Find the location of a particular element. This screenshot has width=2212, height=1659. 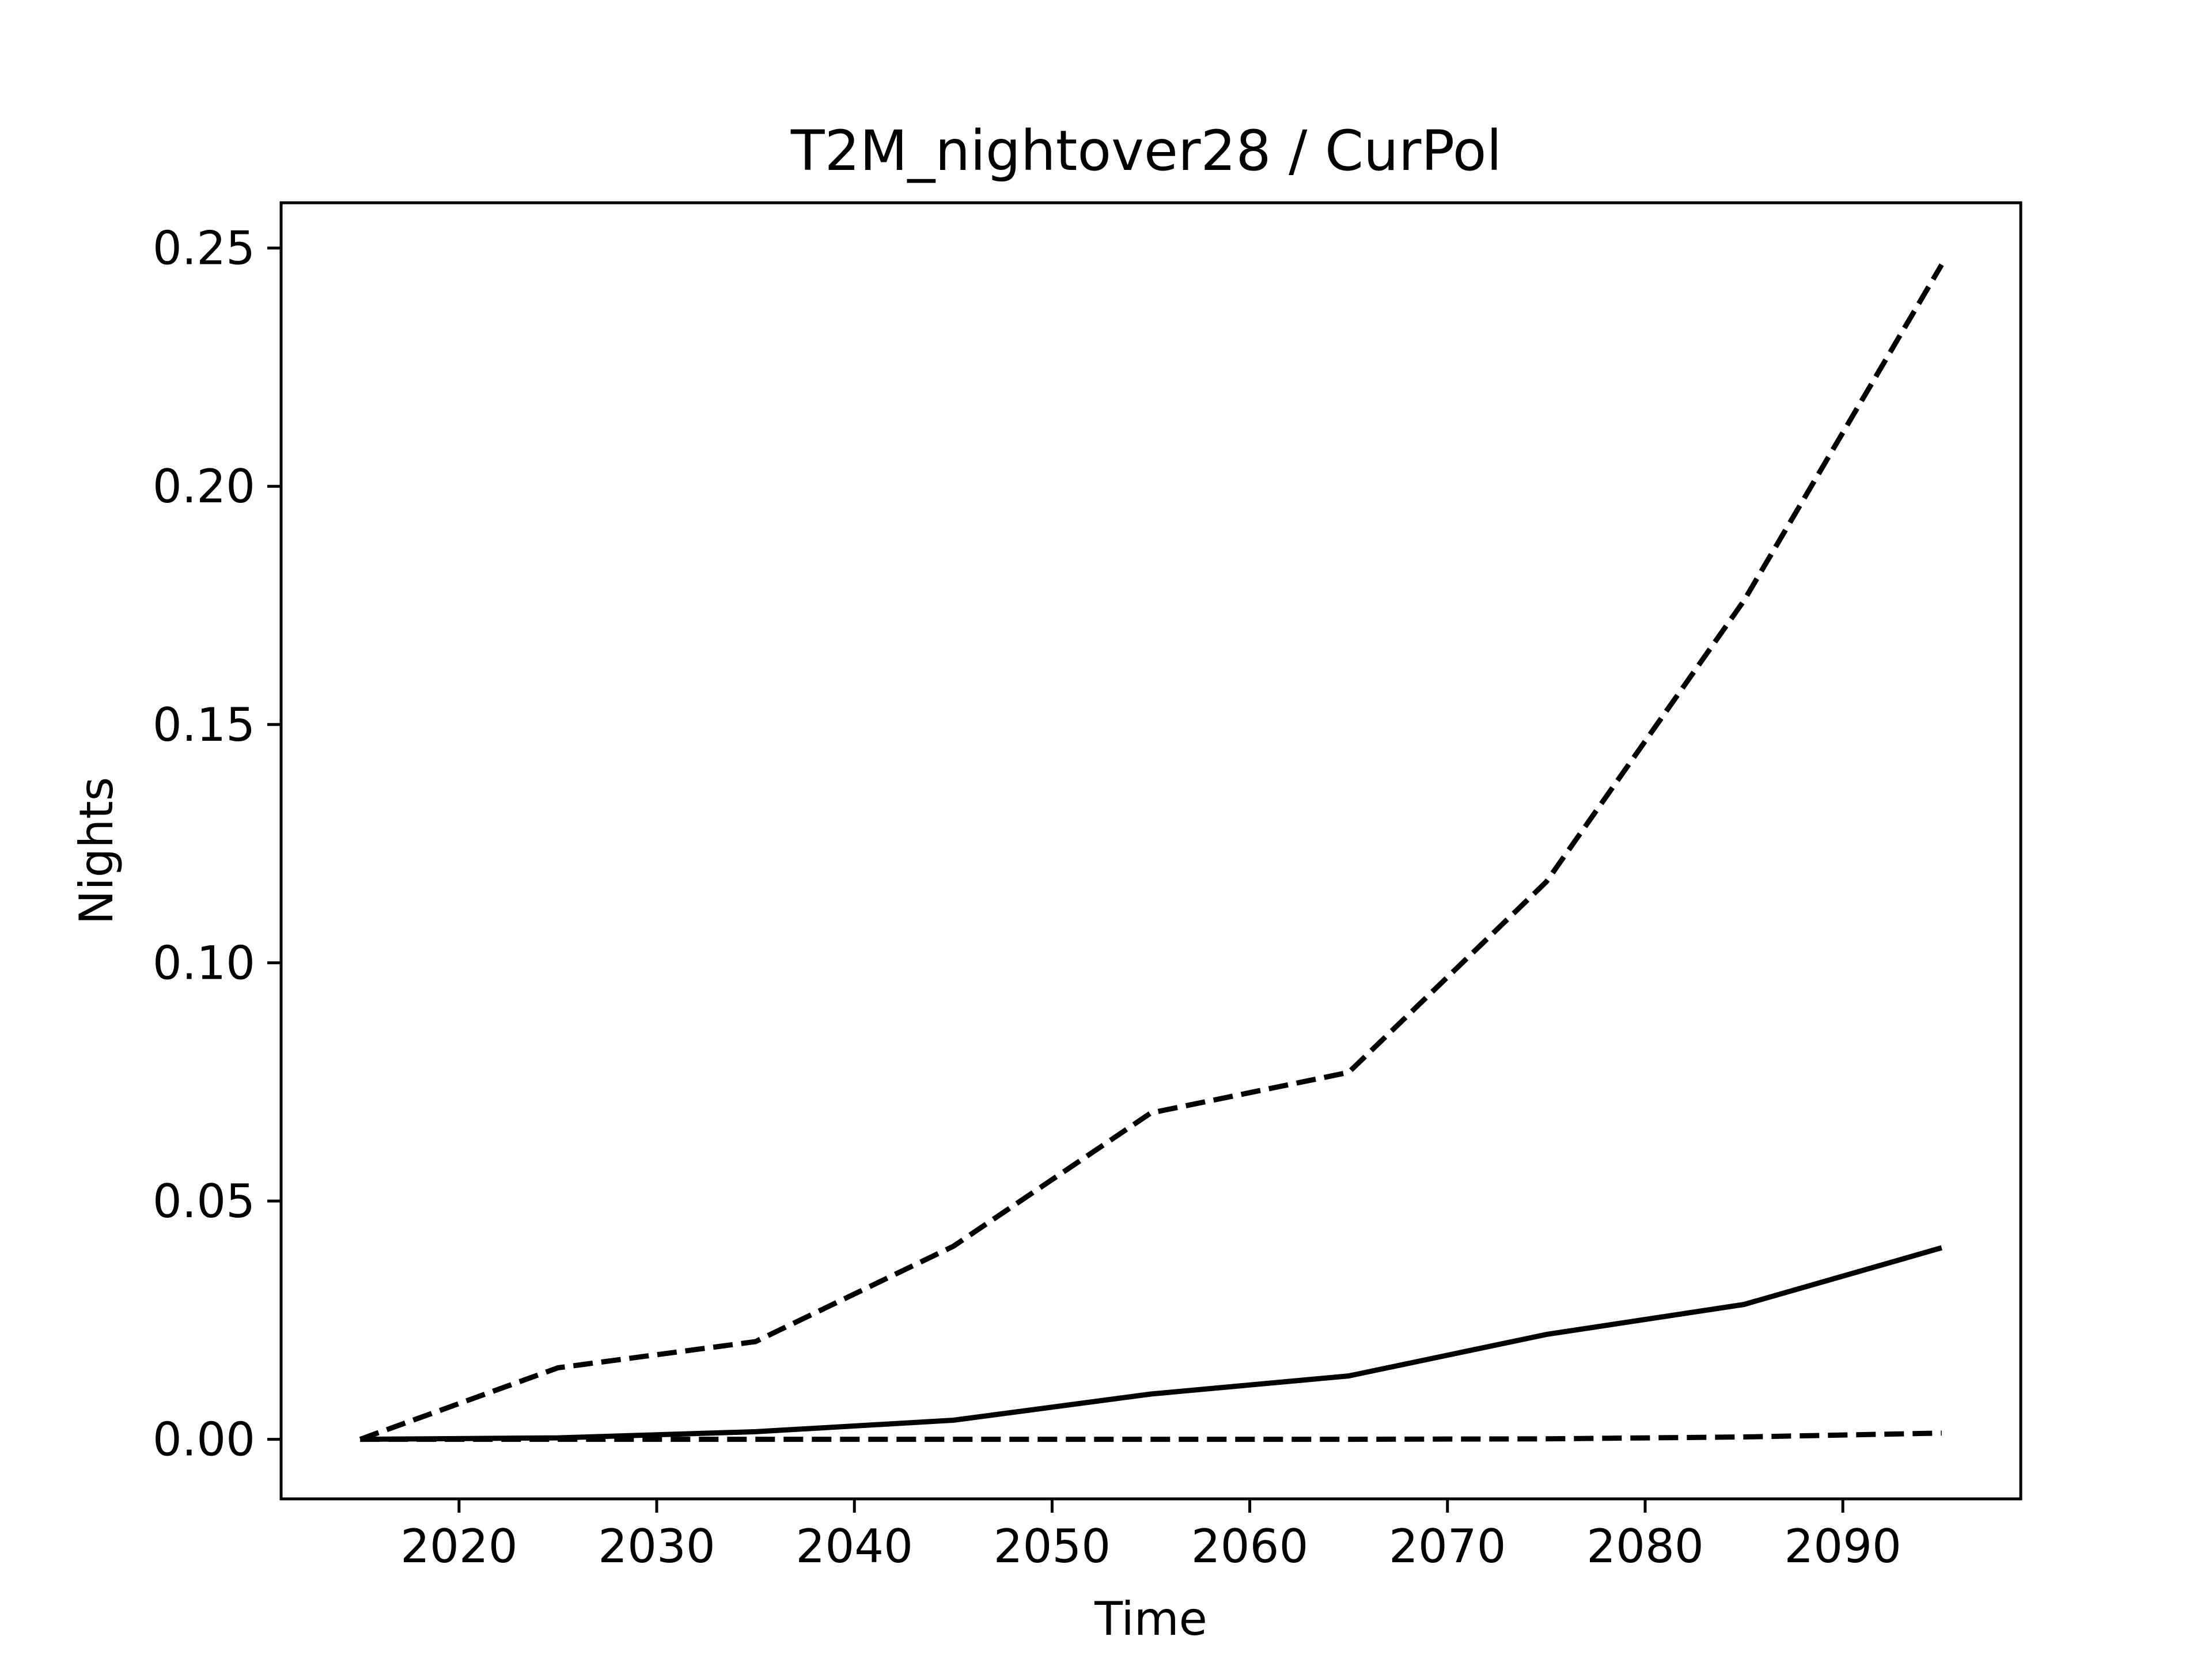

chart-title: T2M_nightover28 / CurPol is located at coordinates (1146, 151).